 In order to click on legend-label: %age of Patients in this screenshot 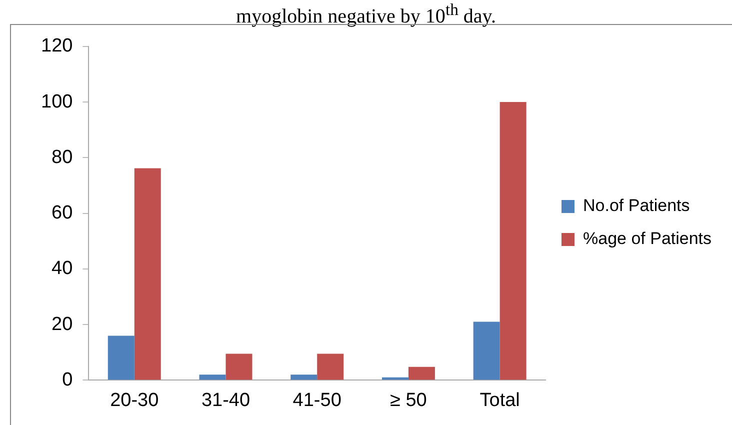, I will do `click(647, 238)`.